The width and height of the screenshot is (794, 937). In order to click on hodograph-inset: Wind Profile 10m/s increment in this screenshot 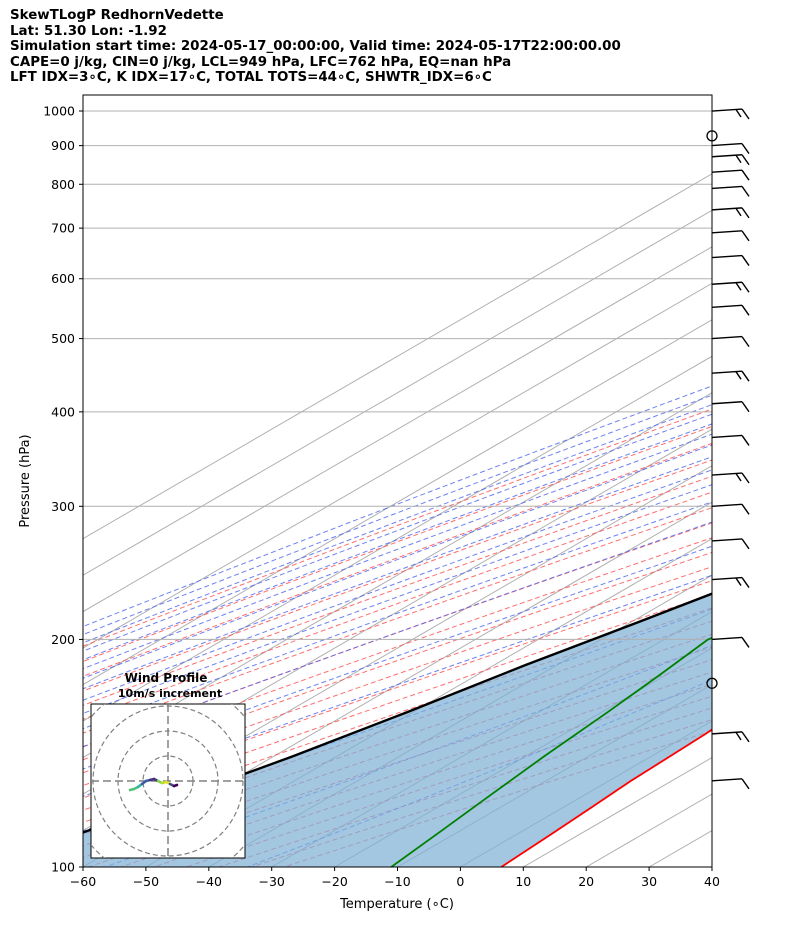, I will do `click(168, 765)`.